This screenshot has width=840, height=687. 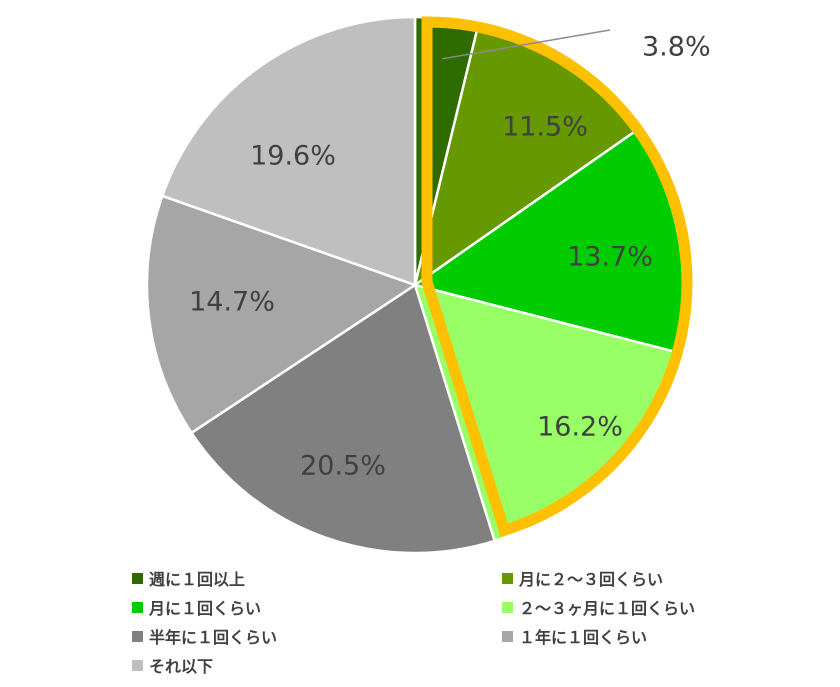 What do you see at coordinates (181, 666) in the screenshot?
I see `legend-label: それ以下` at bounding box center [181, 666].